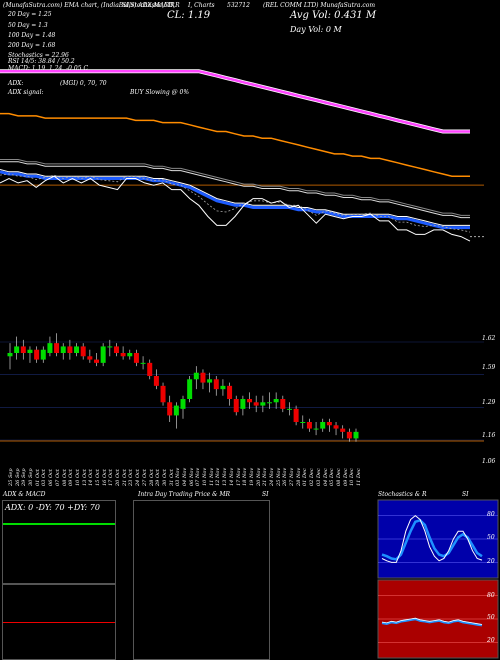 The width and height of the screenshot is (500, 660). I want to click on price-line, so click(235, 208).